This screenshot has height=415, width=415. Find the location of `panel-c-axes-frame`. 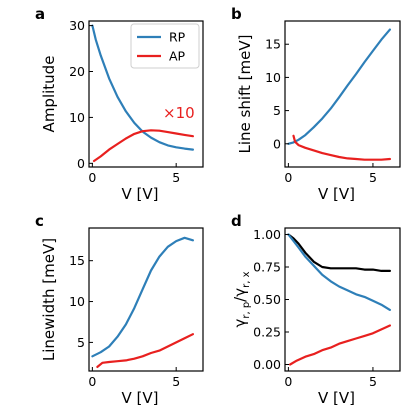

panel-c-axes-frame is located at coordinates (146, 299).